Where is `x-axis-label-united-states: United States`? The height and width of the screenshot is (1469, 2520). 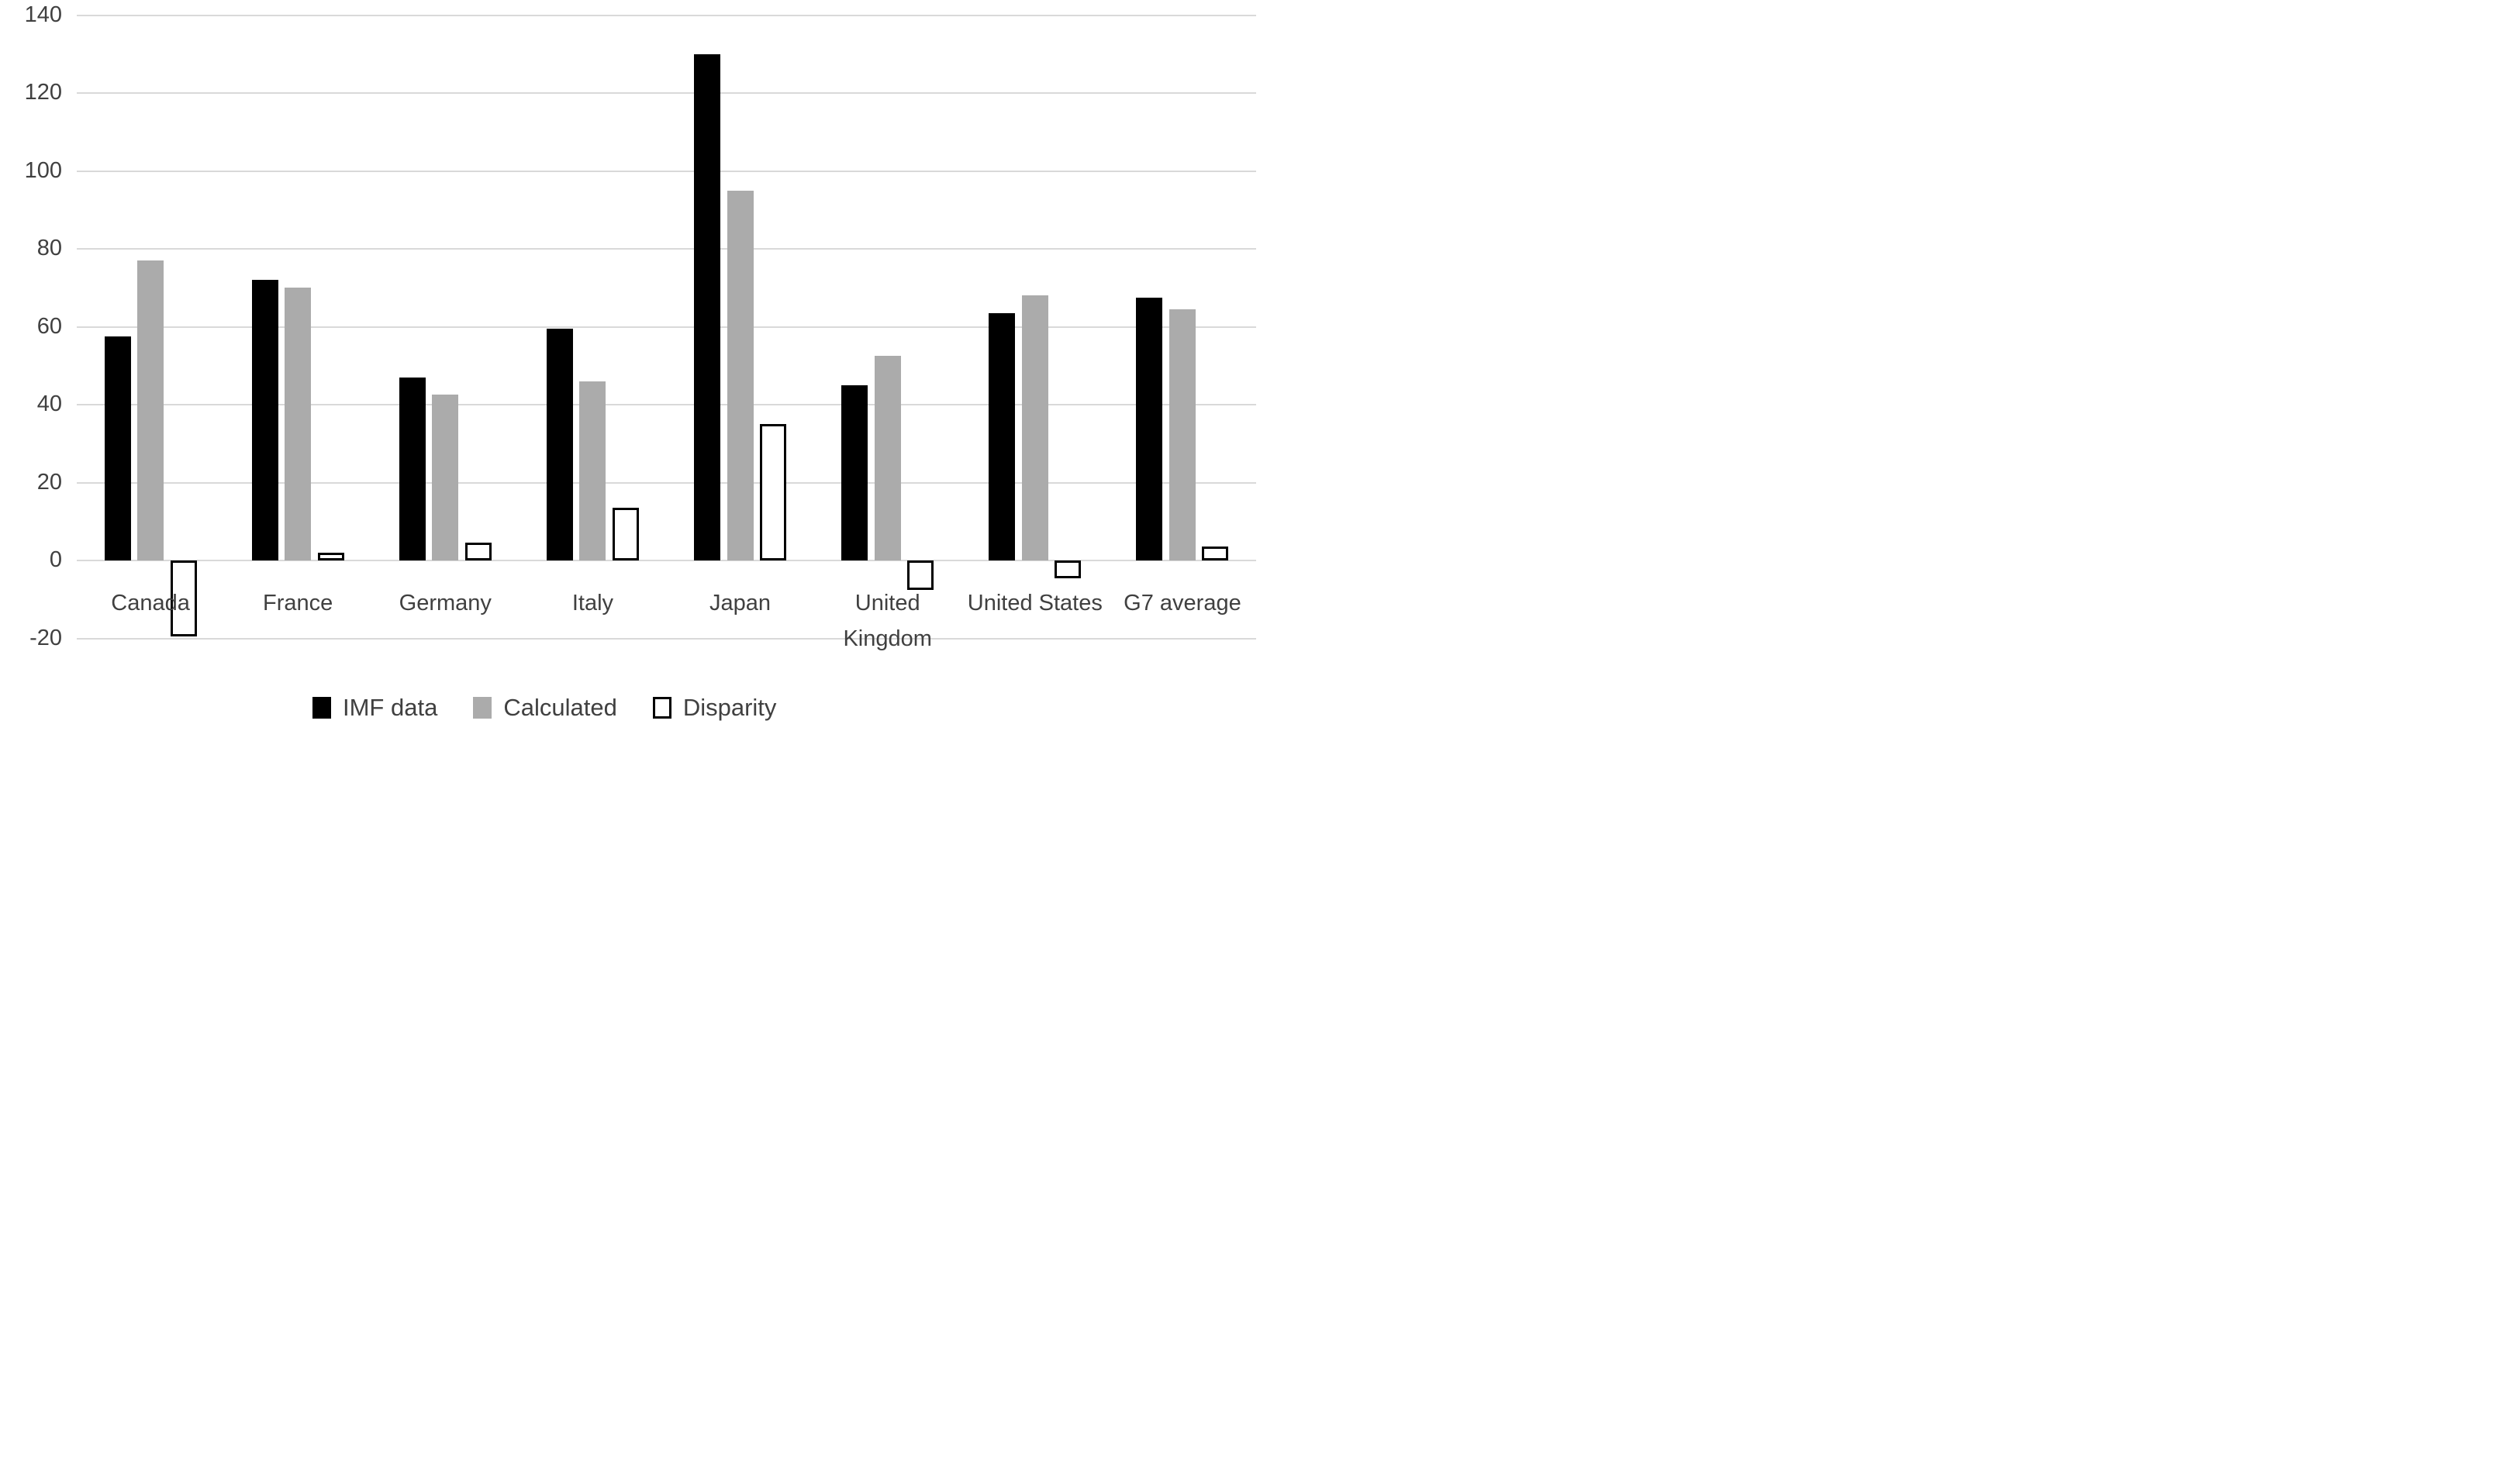
x-axis-label-united-states: United States is located at coordinates (1035, 603).